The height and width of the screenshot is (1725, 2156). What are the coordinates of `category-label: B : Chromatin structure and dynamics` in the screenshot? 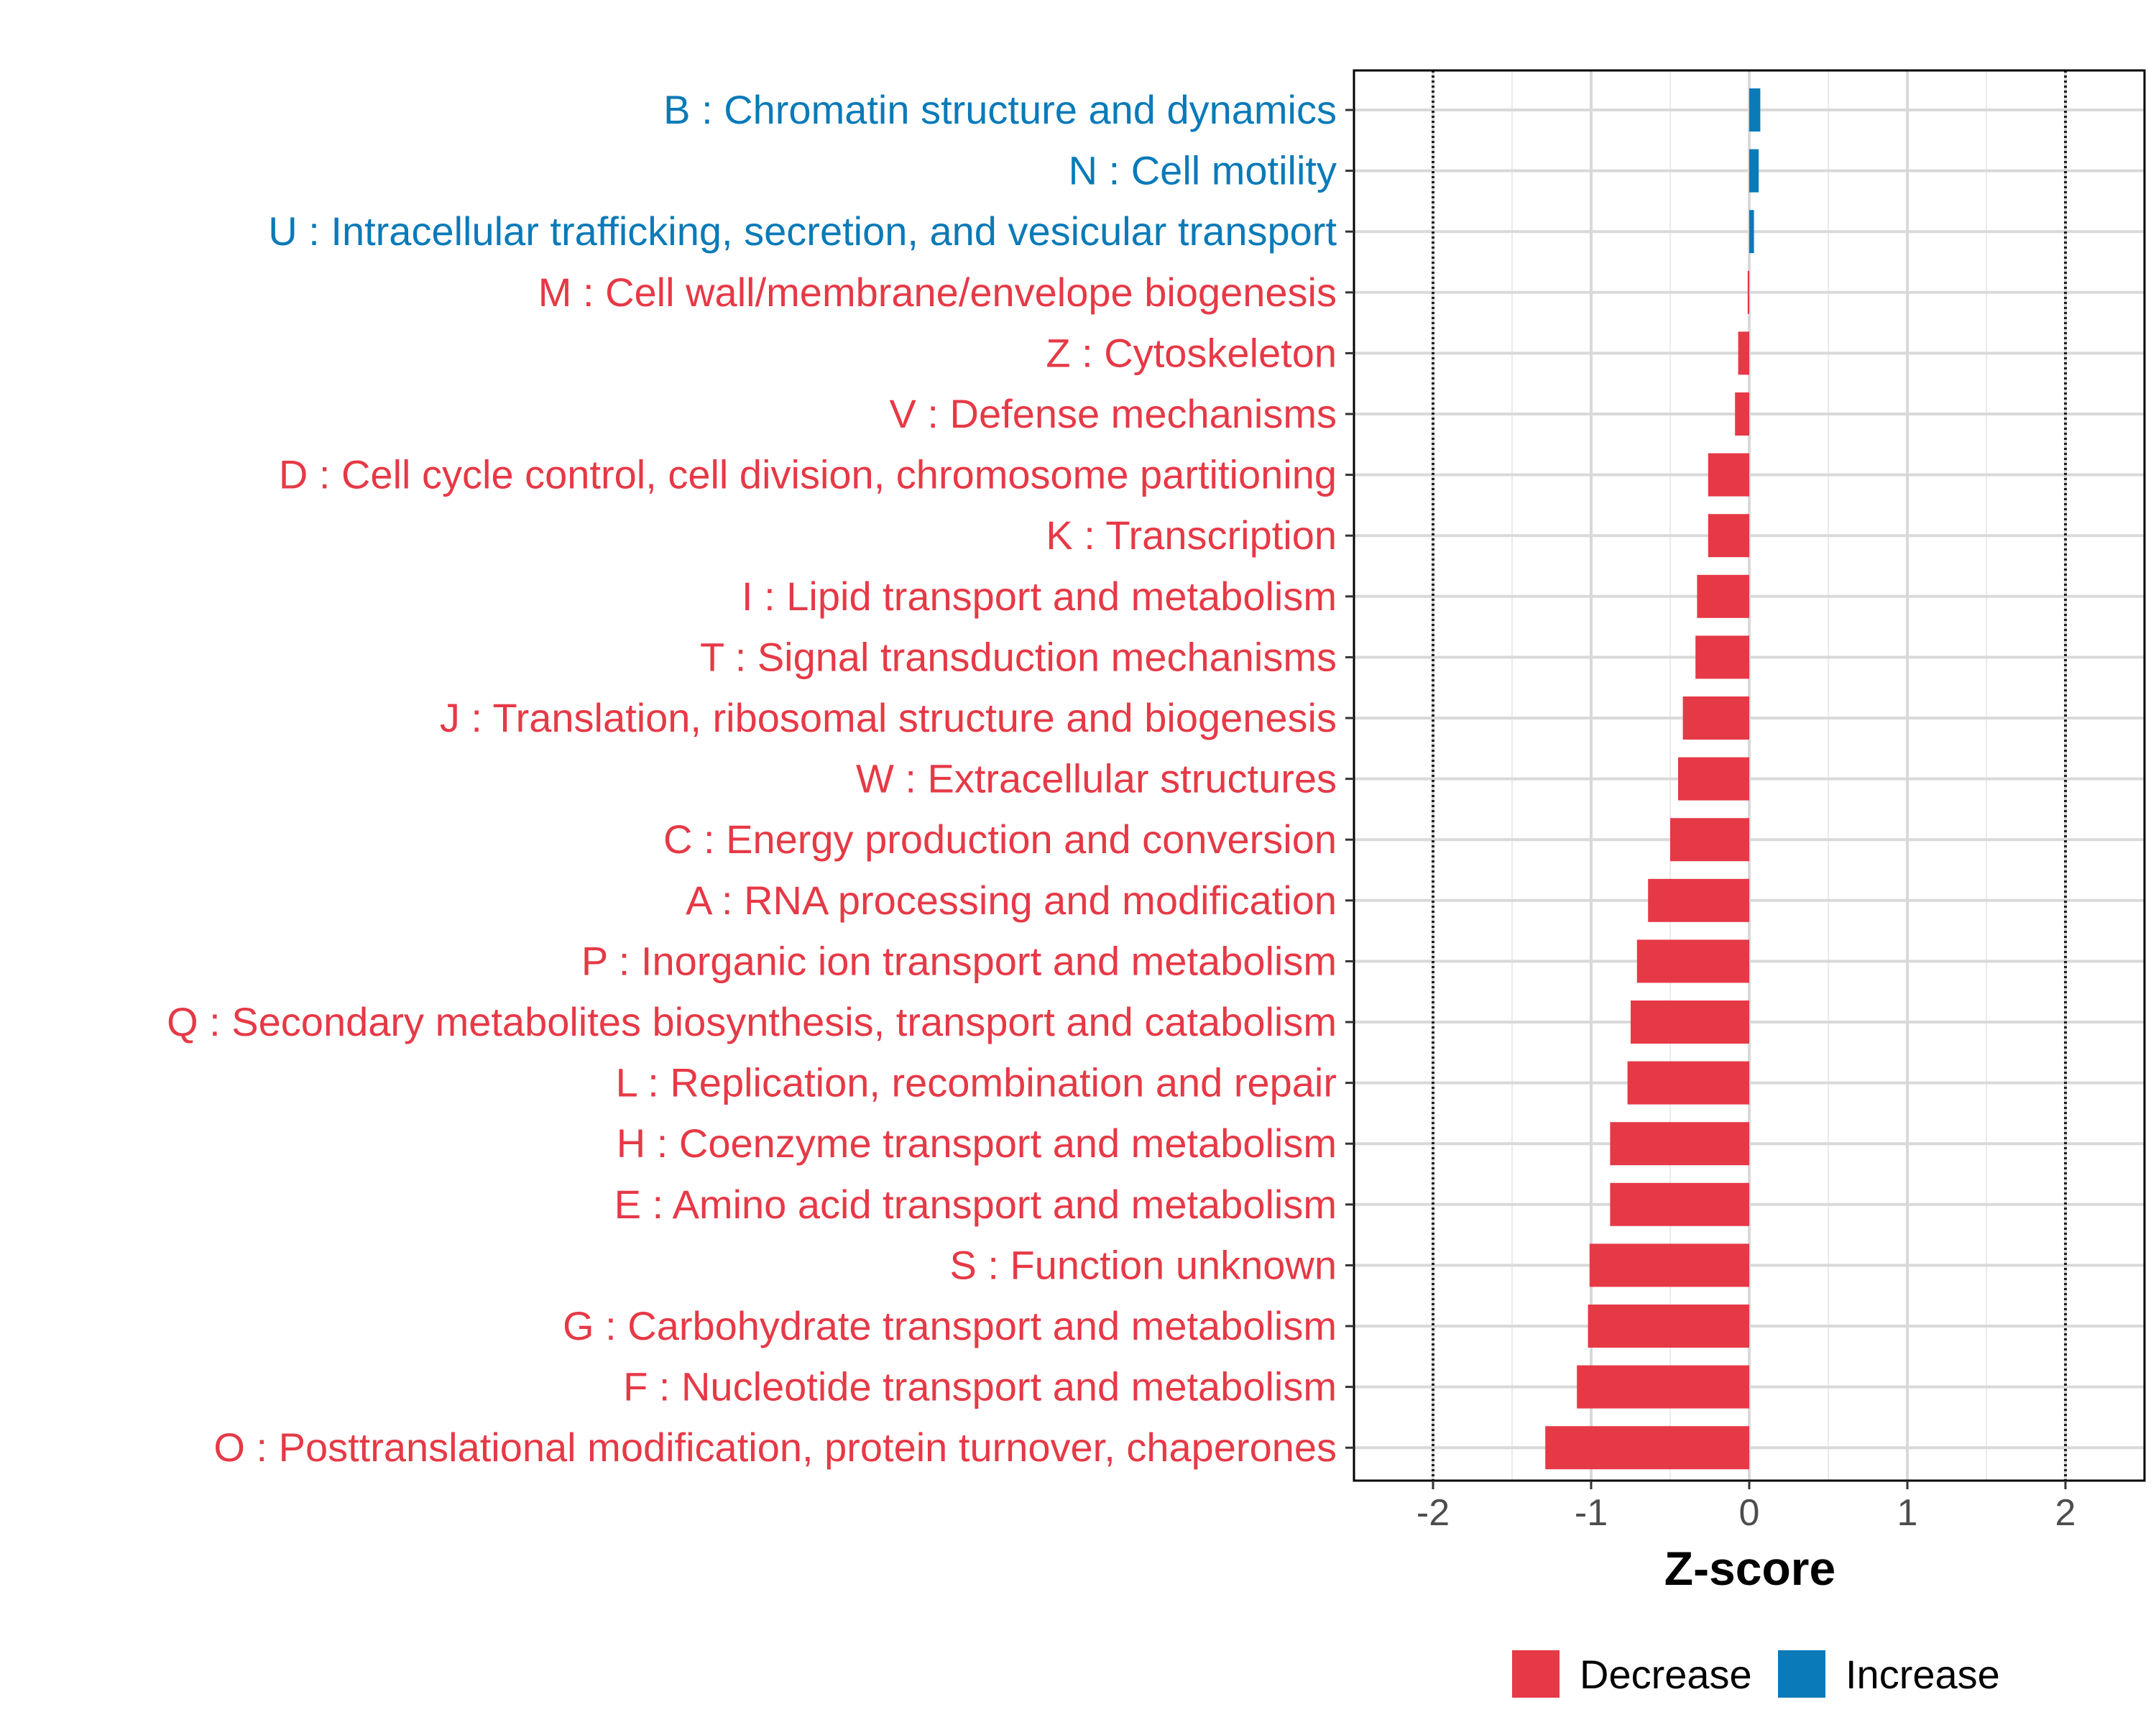 It's located at (1000, 109).